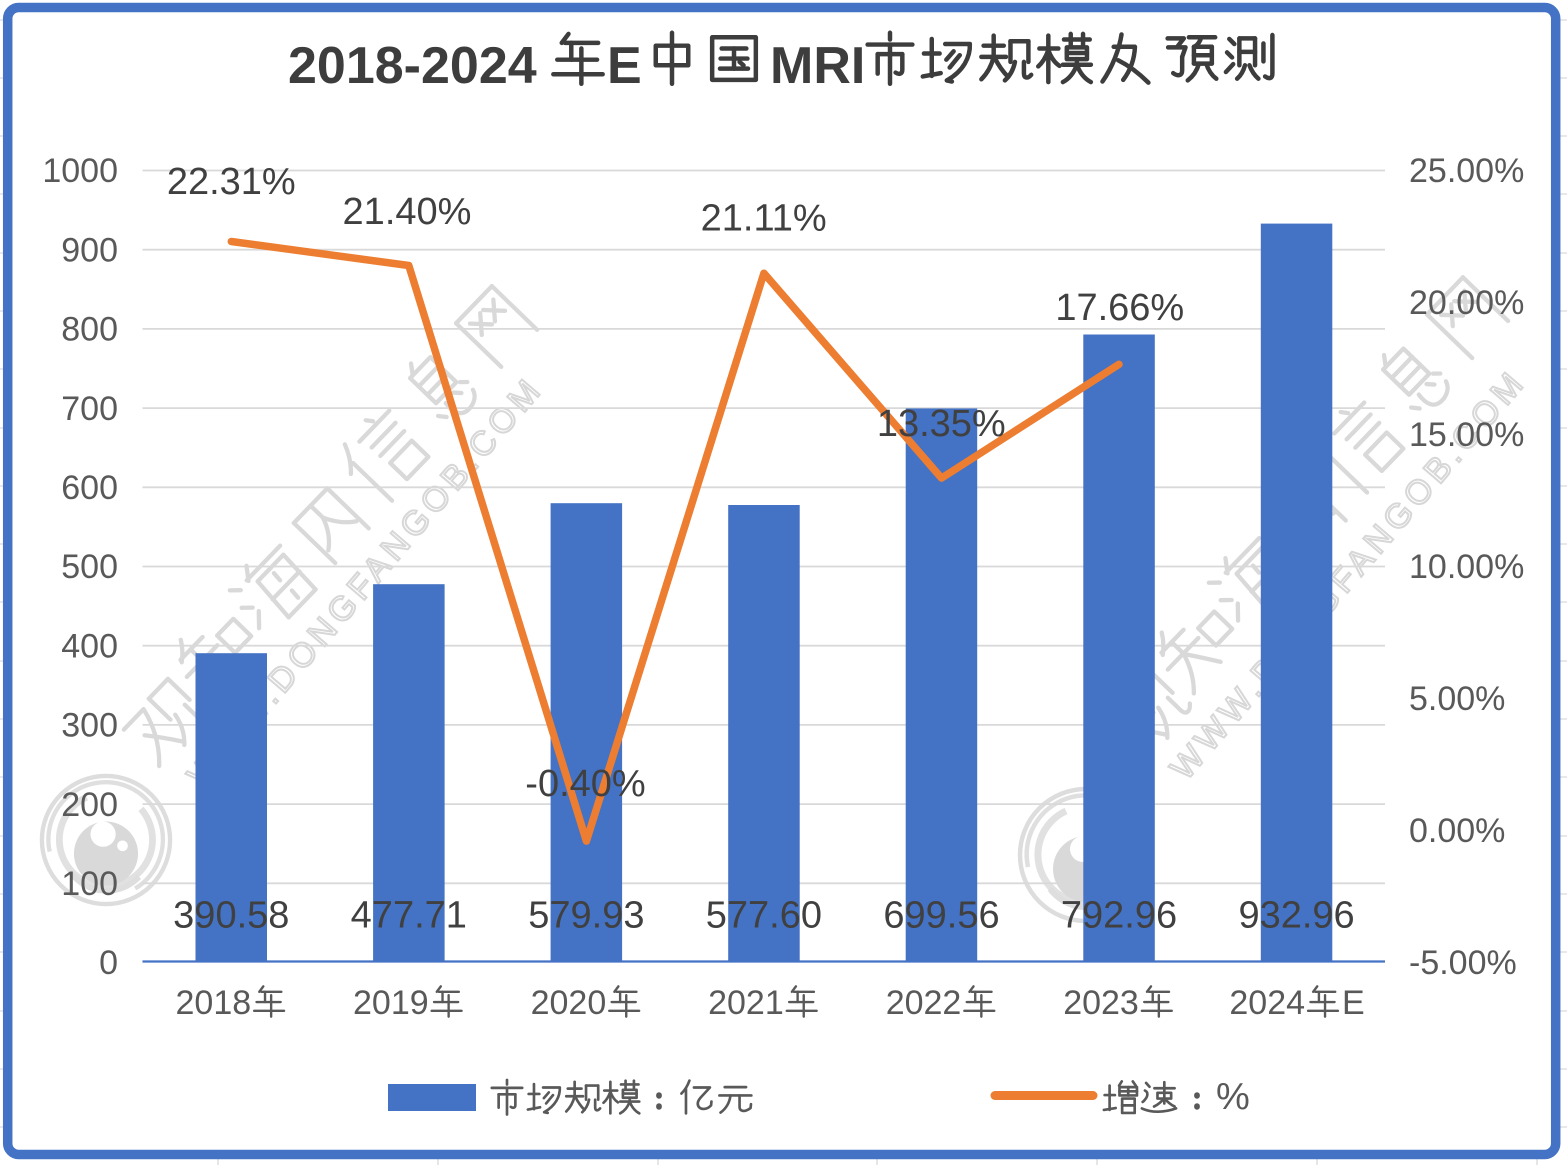  Describe the element at coordinates (89, 409) in the screenshot. I see `svg-text: 700` at that location.